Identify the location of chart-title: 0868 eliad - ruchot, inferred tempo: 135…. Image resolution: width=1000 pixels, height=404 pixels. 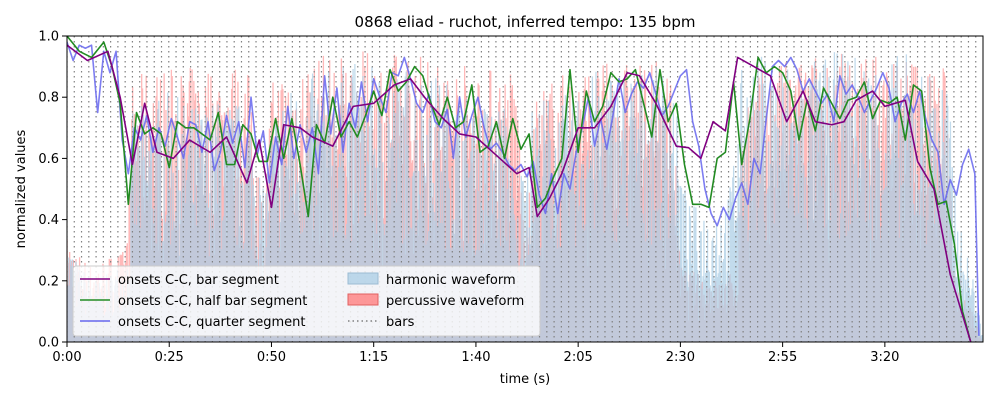
(525, 22).